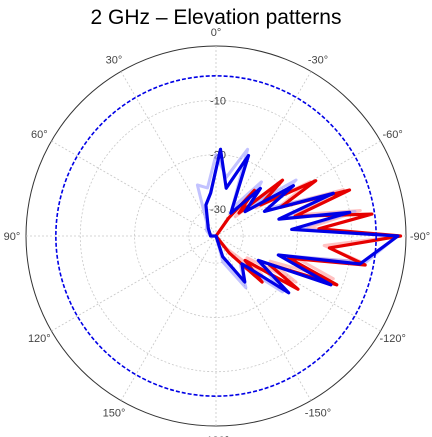  What do you see at coordinates (39, 339) in the screenshot?
I see `angle-tick-label: 120°` at bounding box center [39, 339].